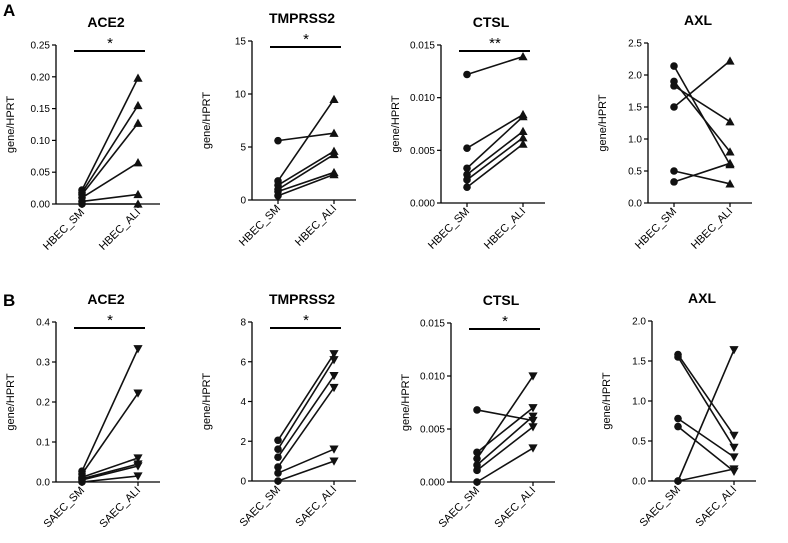 Image resolution: width=788 pixels, height=543 pixels. What do you see at coordinates (495, 43) in the screenshot?
I see `significance-label: **` at bounding box center [495, 43].